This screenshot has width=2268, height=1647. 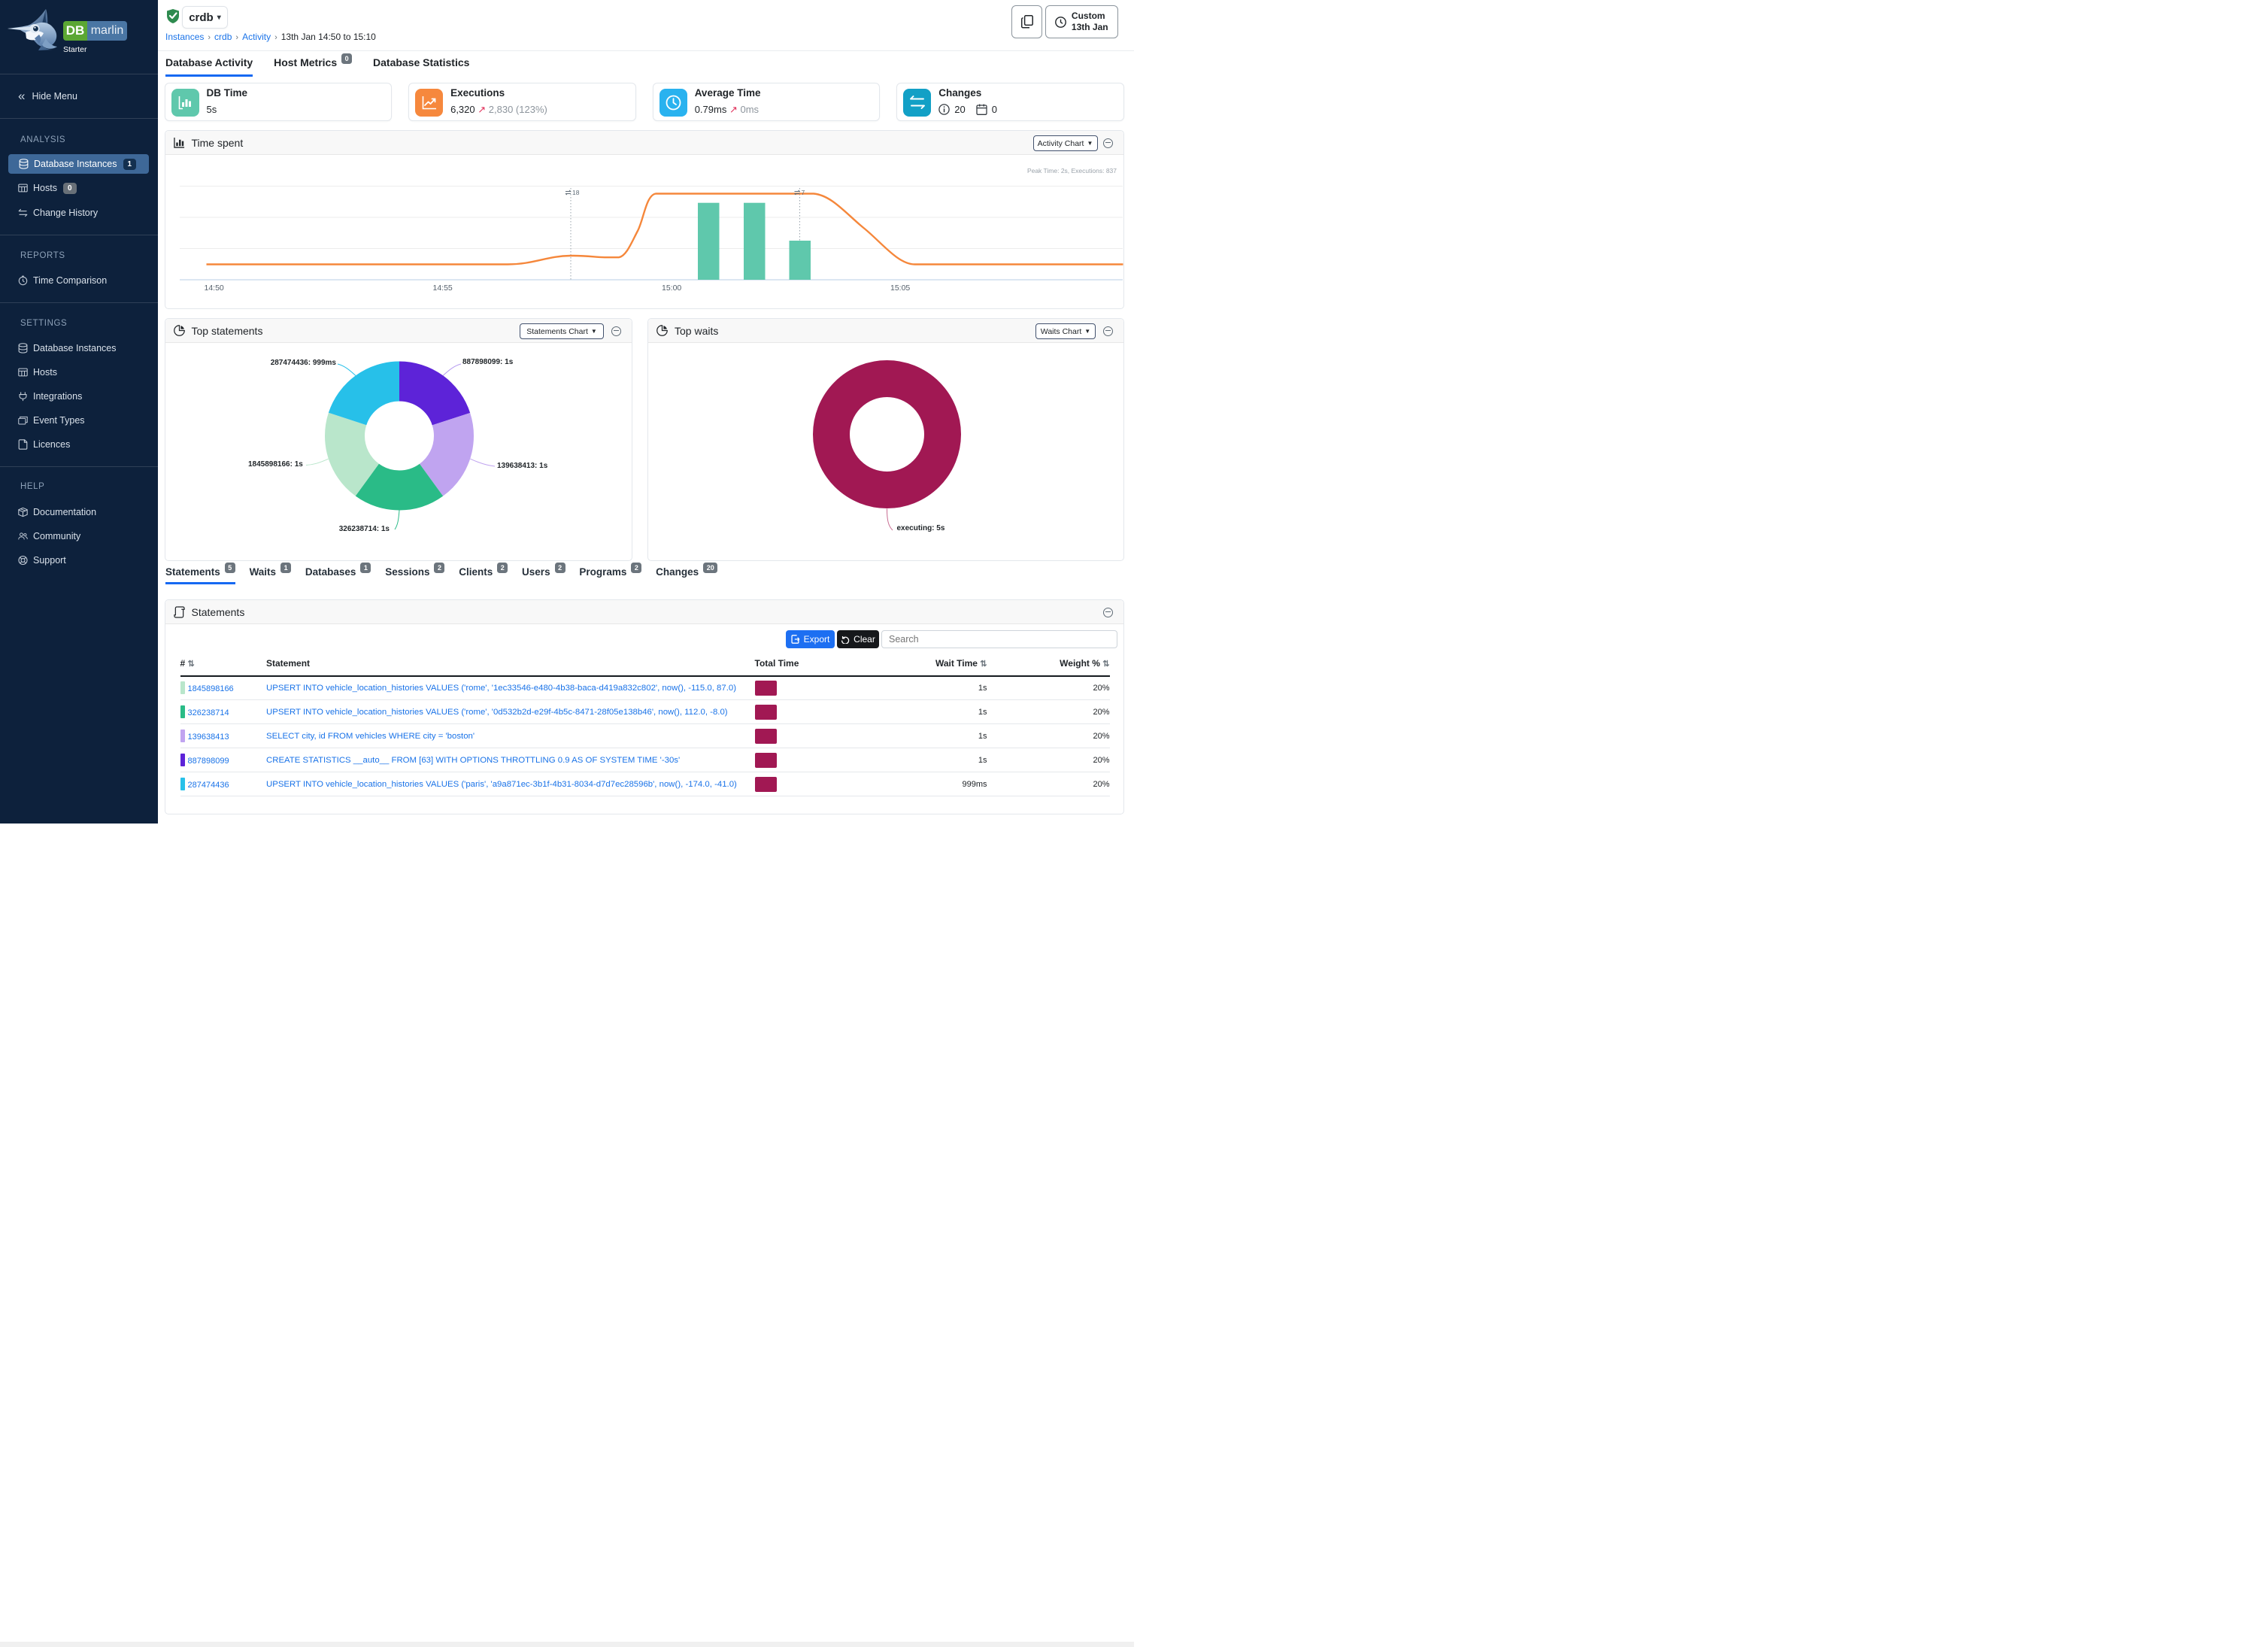 I want to click on svg-text: 7, so click(x=803, y=192).